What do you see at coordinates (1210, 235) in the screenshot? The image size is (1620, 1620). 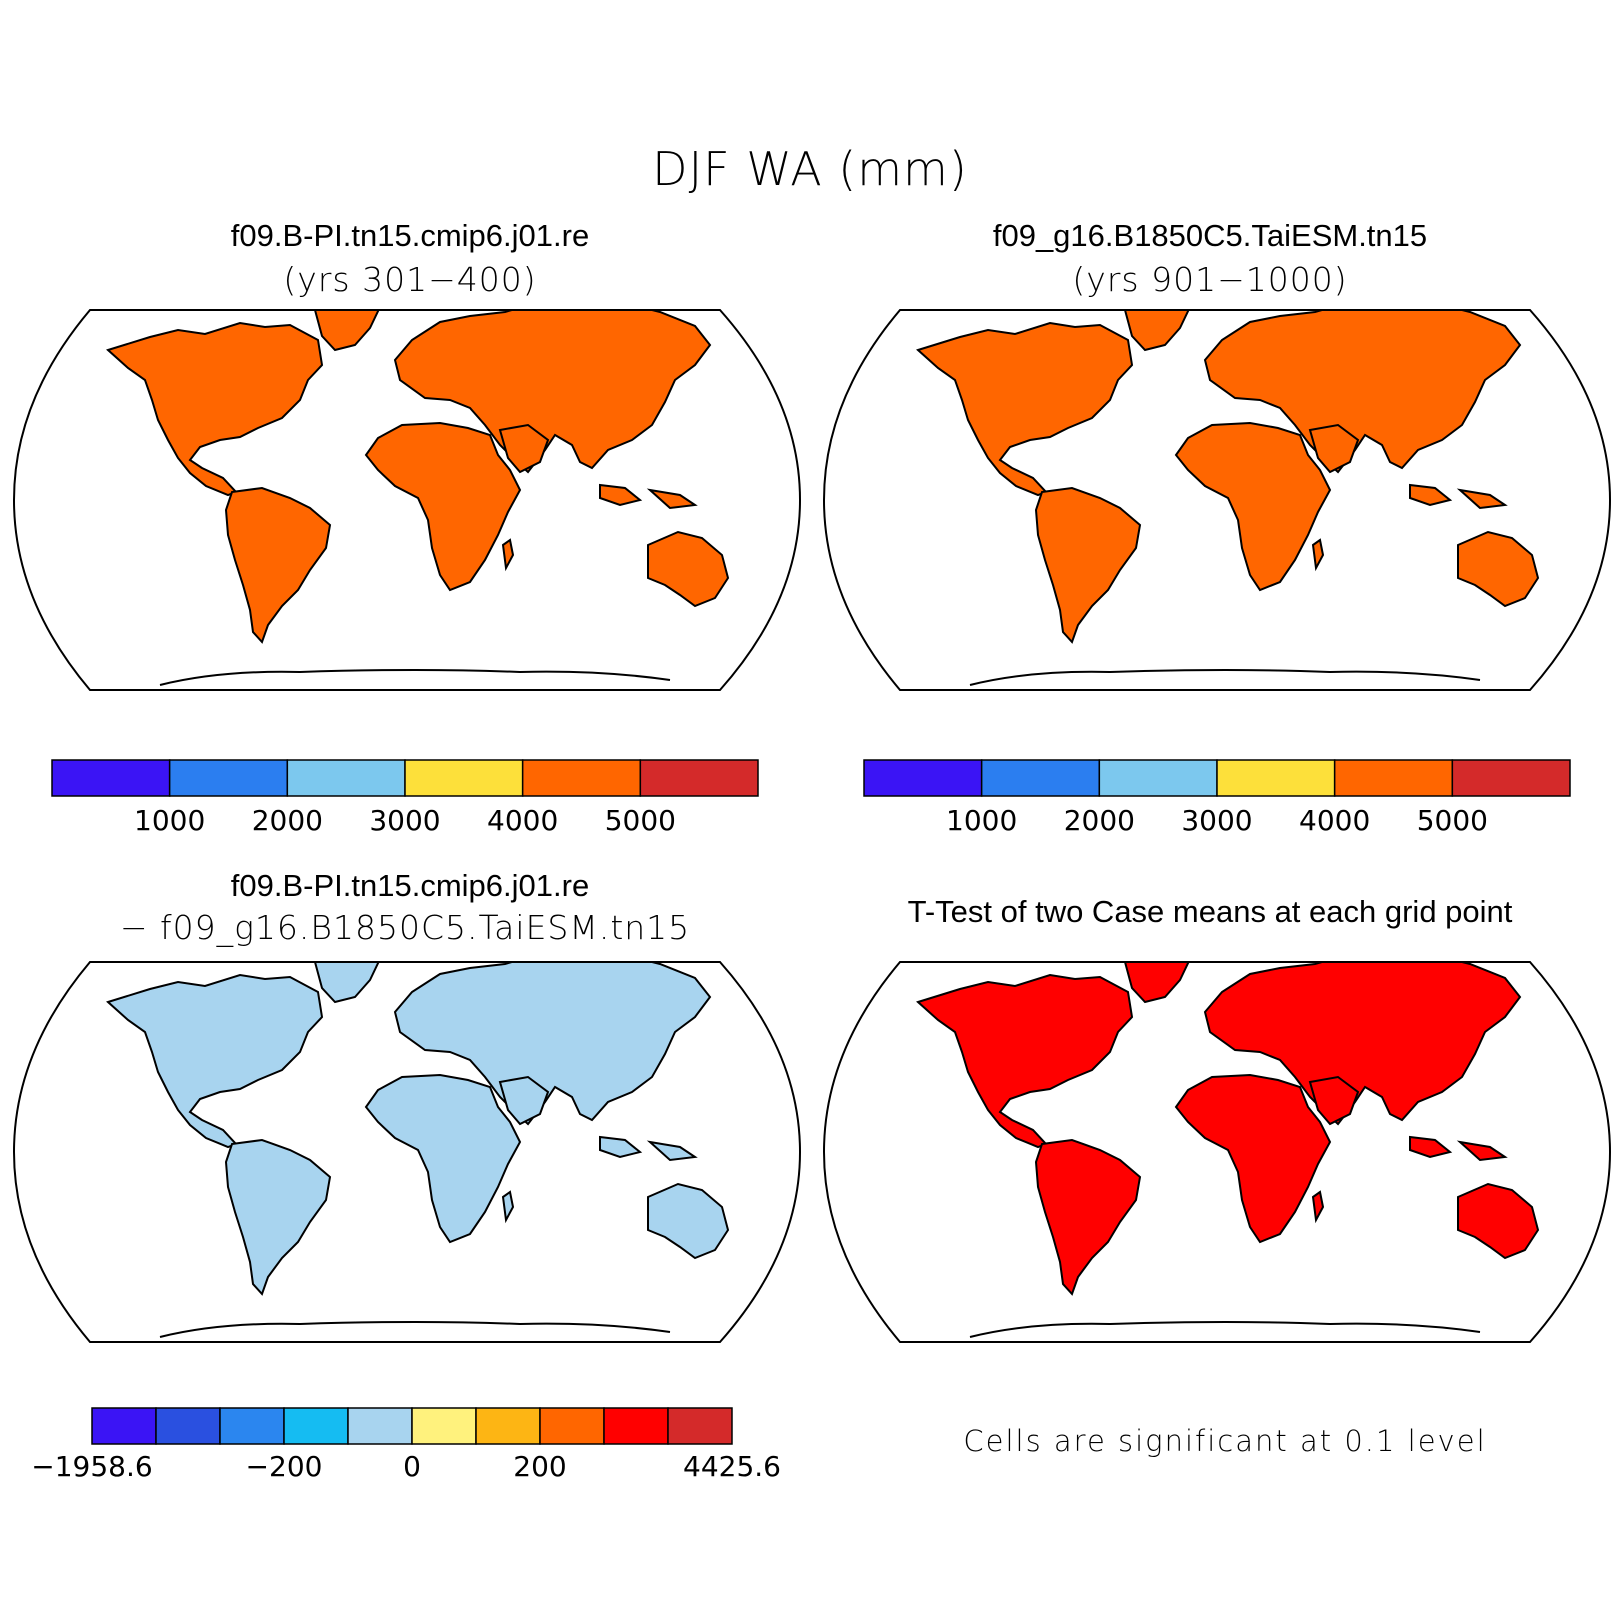 I see `panel-2-title: f09_g16.B1850C5.TaiESM.tn15` at bounding box center [1210, 235].